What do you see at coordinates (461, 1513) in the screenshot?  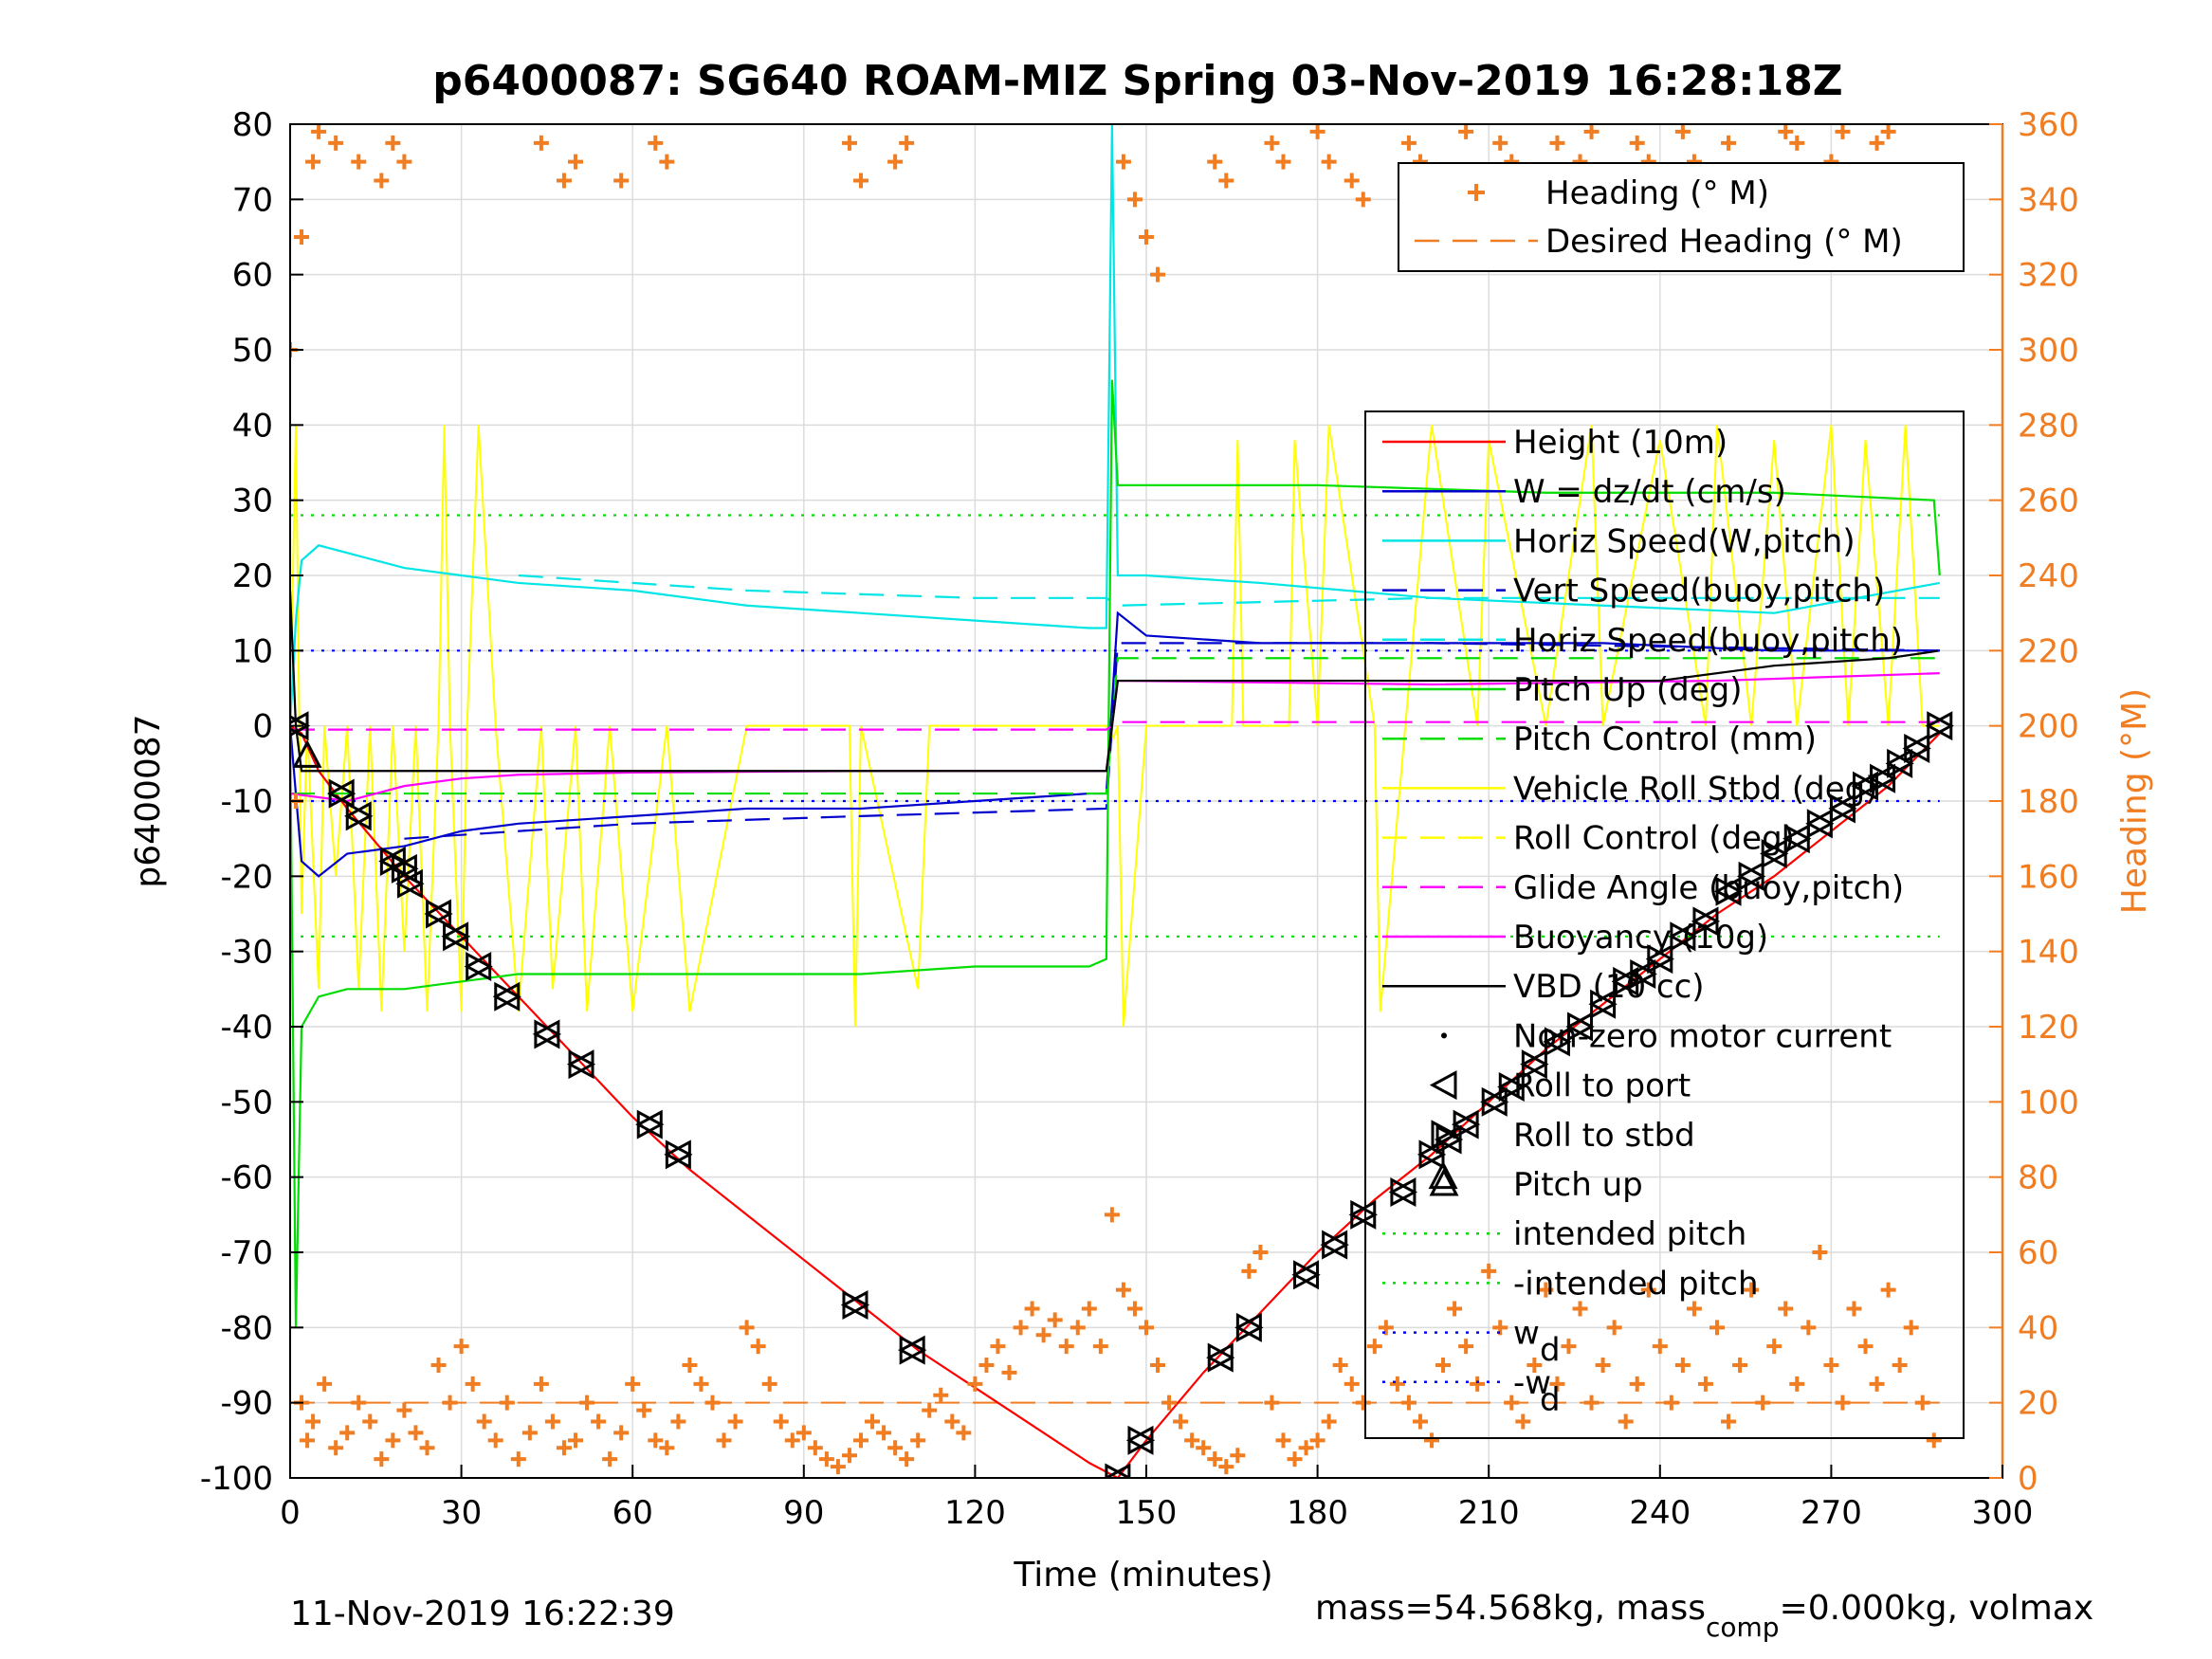 I see `x-tick-label: 30` at bounding box center [461, 1513].